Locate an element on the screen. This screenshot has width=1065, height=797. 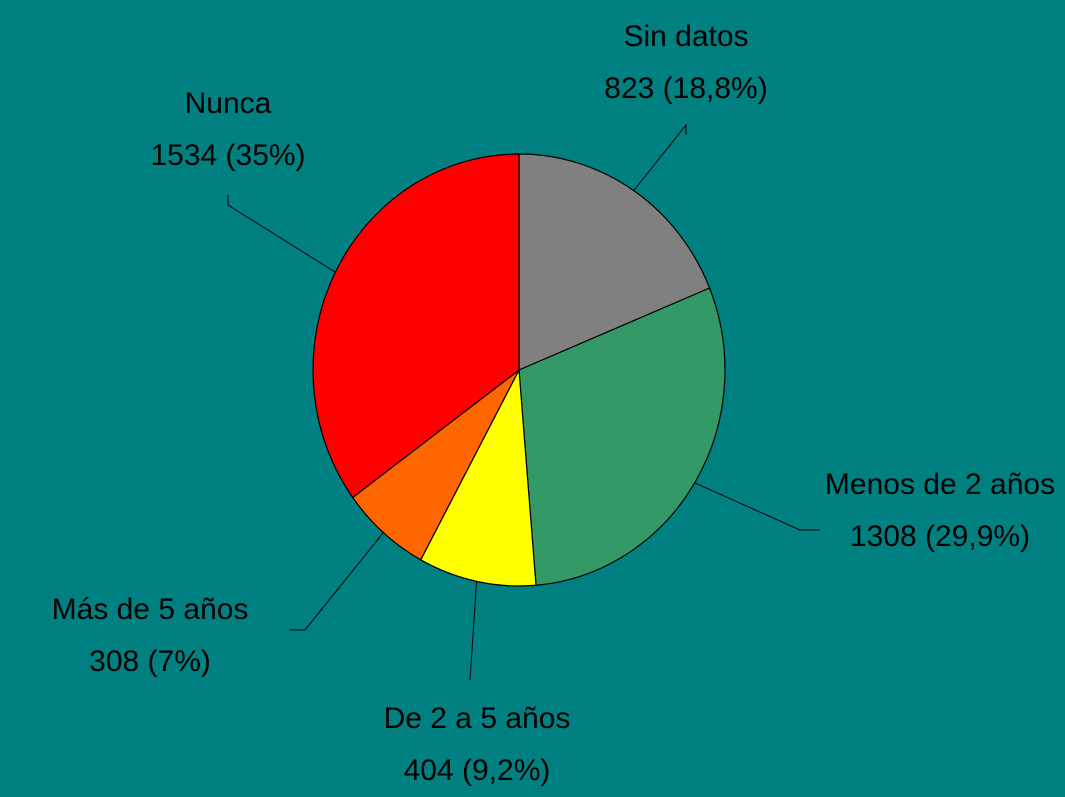
value-label: 404 (9,2%) is located at coordinates (477, 770).